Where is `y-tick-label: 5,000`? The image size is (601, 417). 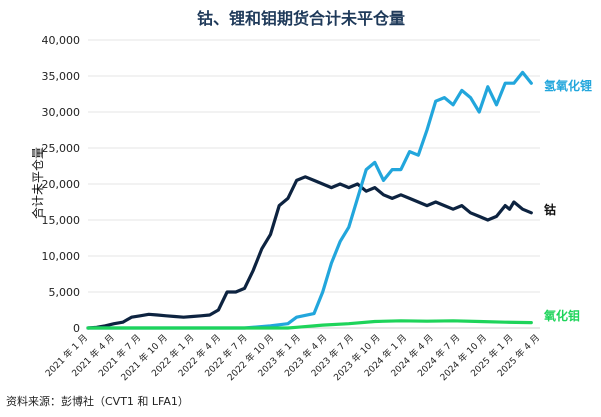 y-tick-label: 5,000 is located at coordinates (65, 292).